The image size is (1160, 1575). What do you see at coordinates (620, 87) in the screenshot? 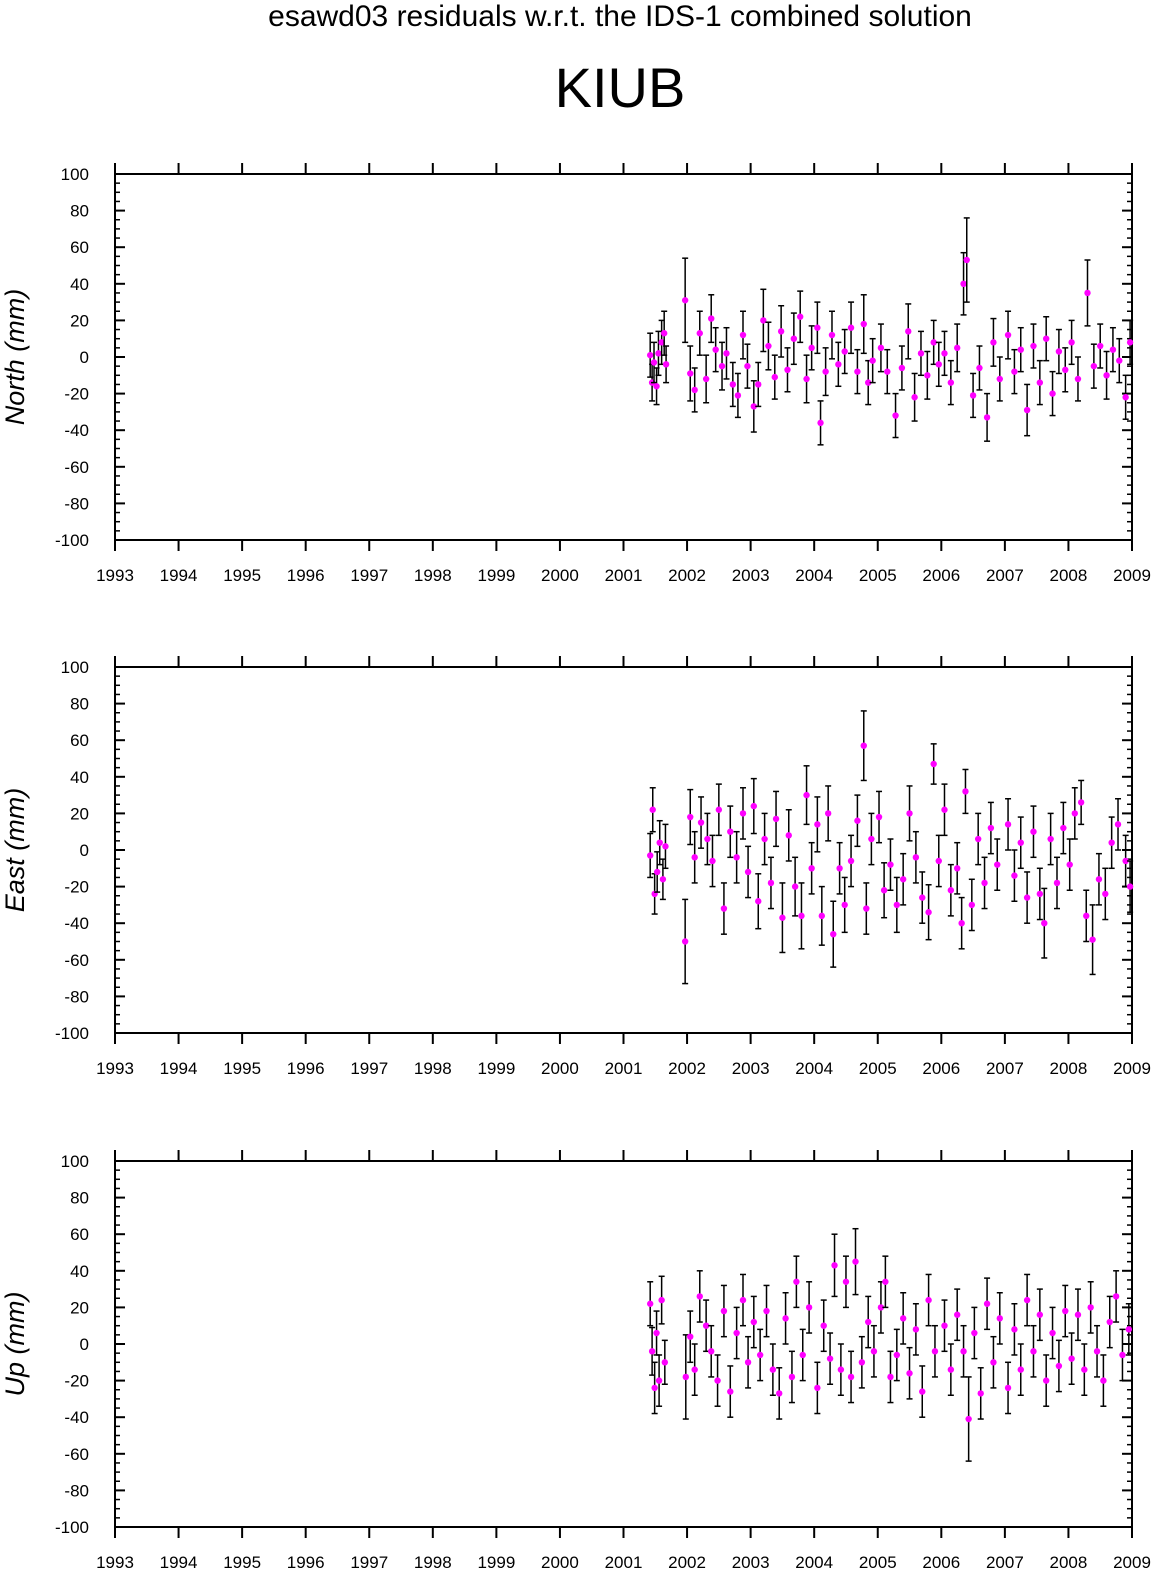
I see `station-name: KIUB` at bounding box center [620, 87].